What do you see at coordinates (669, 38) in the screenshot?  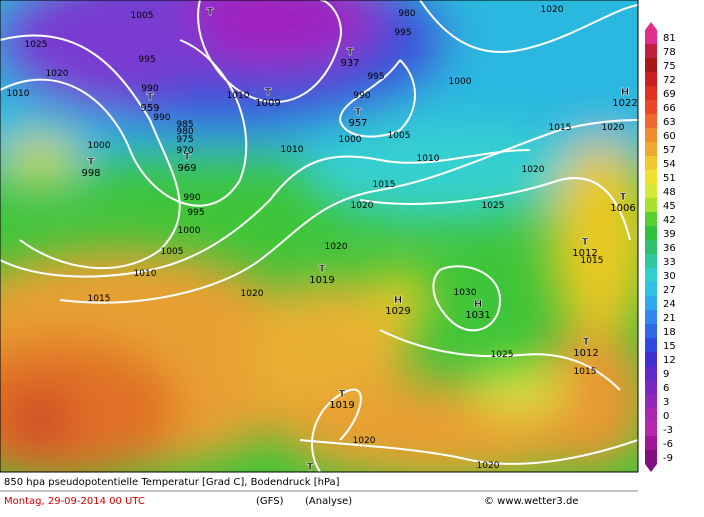 I see `scale-label: 81` at bounding box center [669, 38].